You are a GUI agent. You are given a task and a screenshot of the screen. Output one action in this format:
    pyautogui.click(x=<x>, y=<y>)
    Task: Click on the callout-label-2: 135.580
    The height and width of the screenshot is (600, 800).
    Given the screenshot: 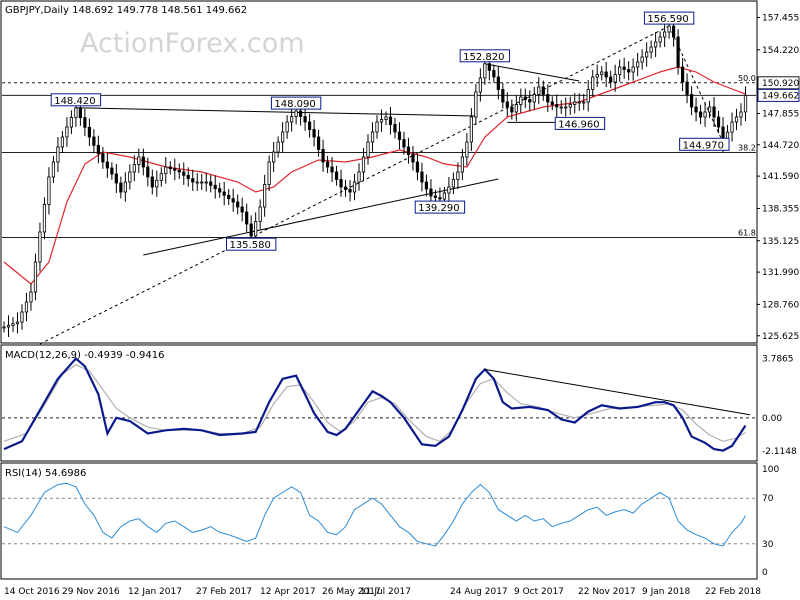 What is the action you would take?
    pyautogui.click(x=249, y=245)
    